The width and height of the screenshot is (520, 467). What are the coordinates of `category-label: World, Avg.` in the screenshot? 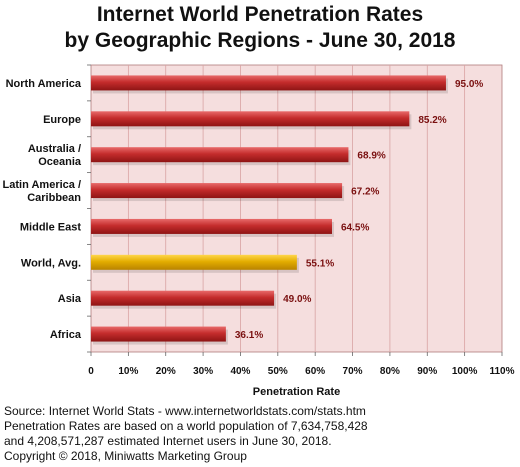 It's located at (51, 263).